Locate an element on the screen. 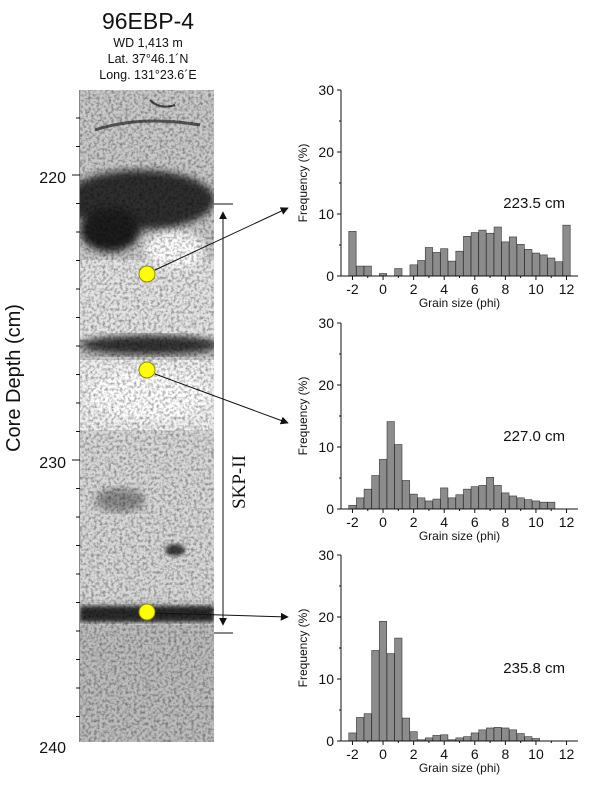  x-tick-label: 6 is located at coordinates (475, 754).